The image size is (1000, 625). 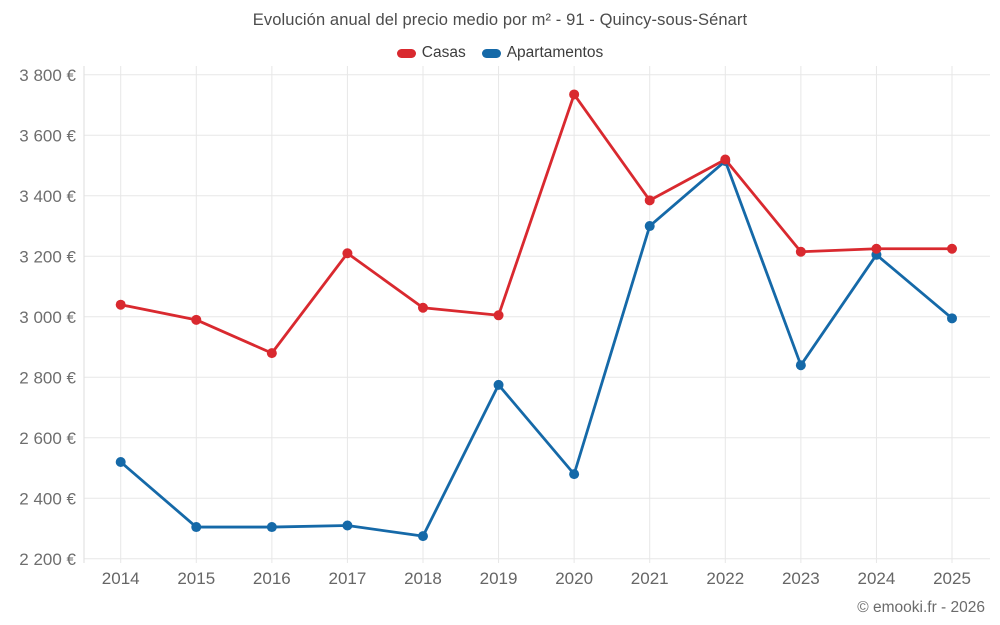 What do you see at coordinates (574, 578) in the screenshot?
I see `x-axis-label: 2020` at bounding box center [574, 578].